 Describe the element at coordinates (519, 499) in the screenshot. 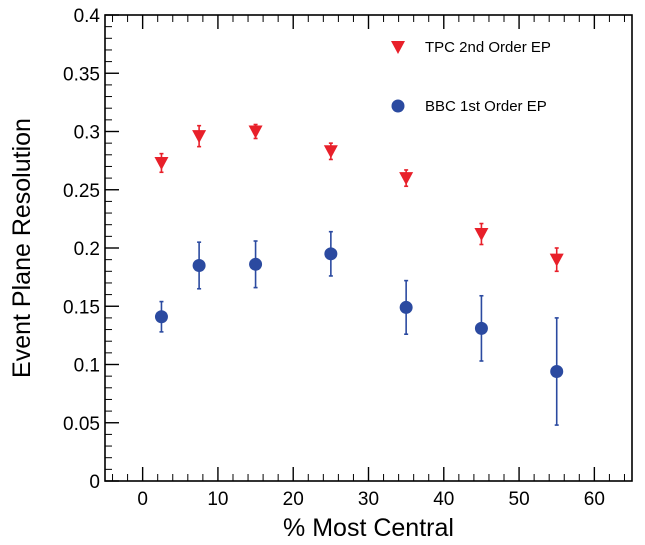

I see `x-tick-label: 50` at that location.